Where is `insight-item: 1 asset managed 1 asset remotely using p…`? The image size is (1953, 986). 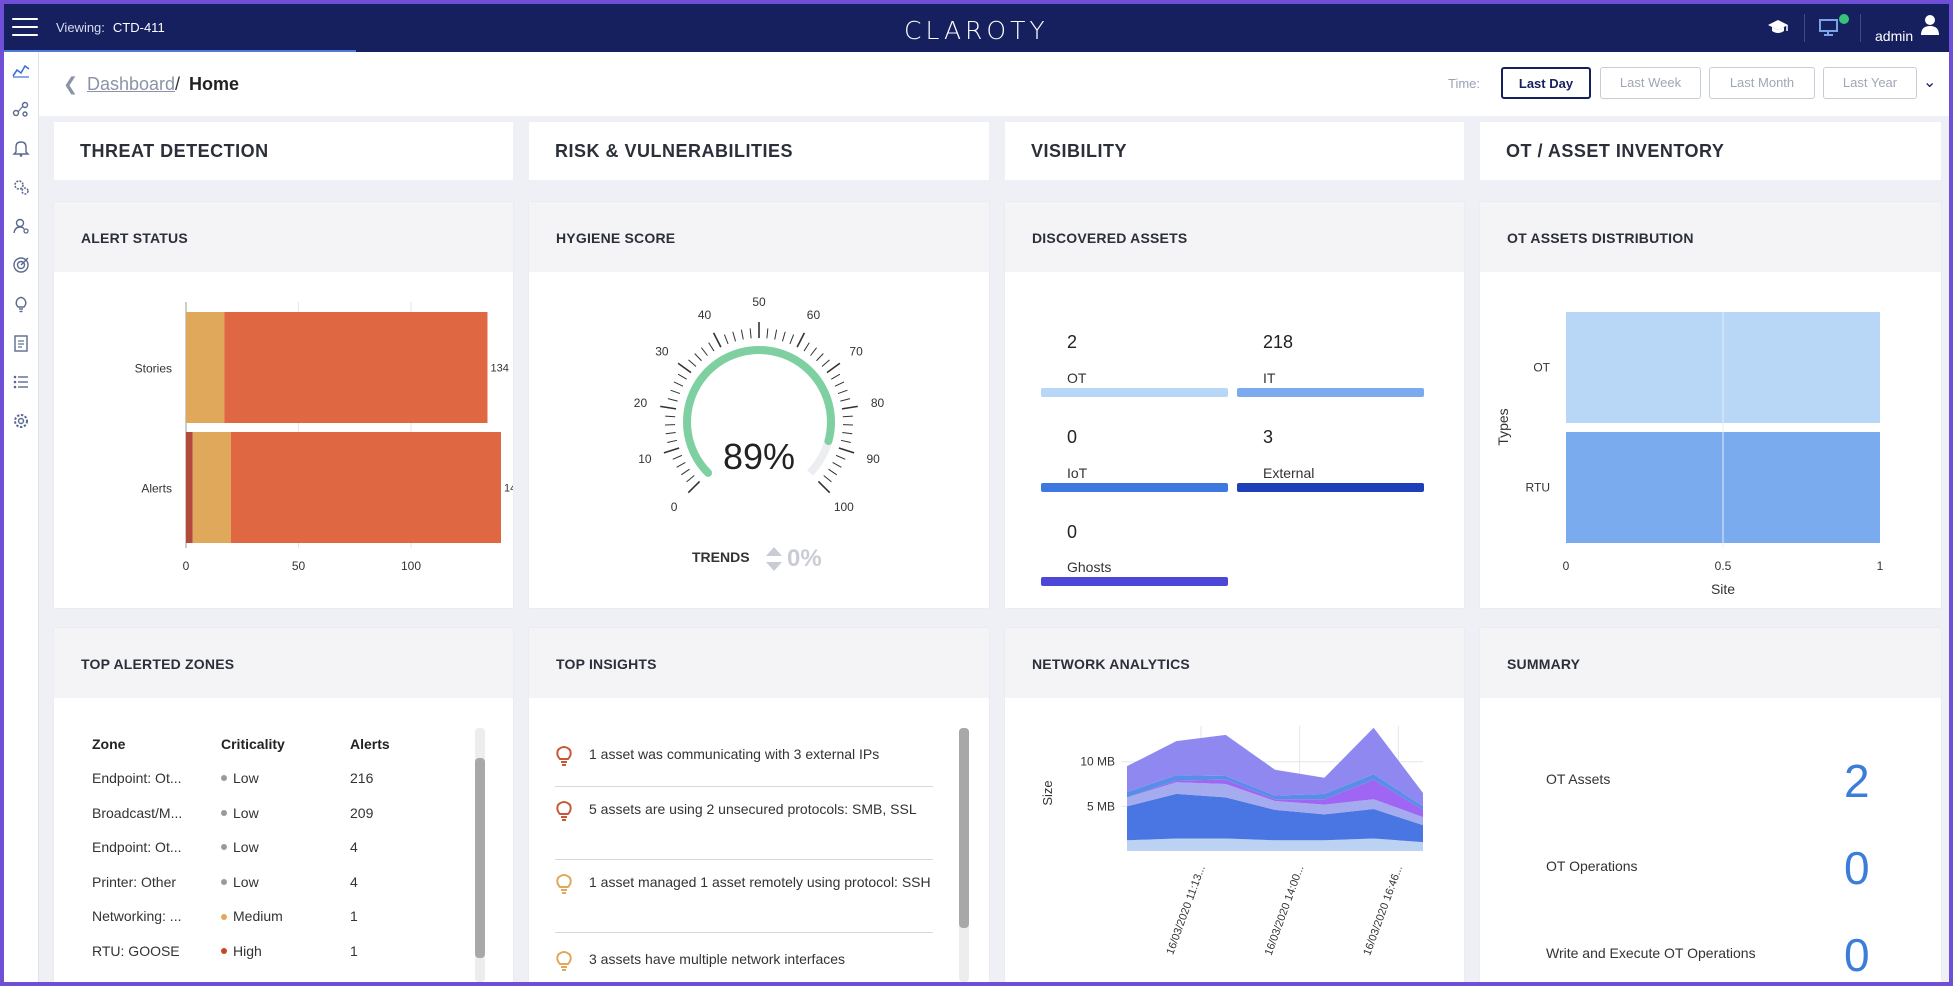
insight-item: 1 asset managed 1 asset remotely using p… is located at coordinates (744, 883).